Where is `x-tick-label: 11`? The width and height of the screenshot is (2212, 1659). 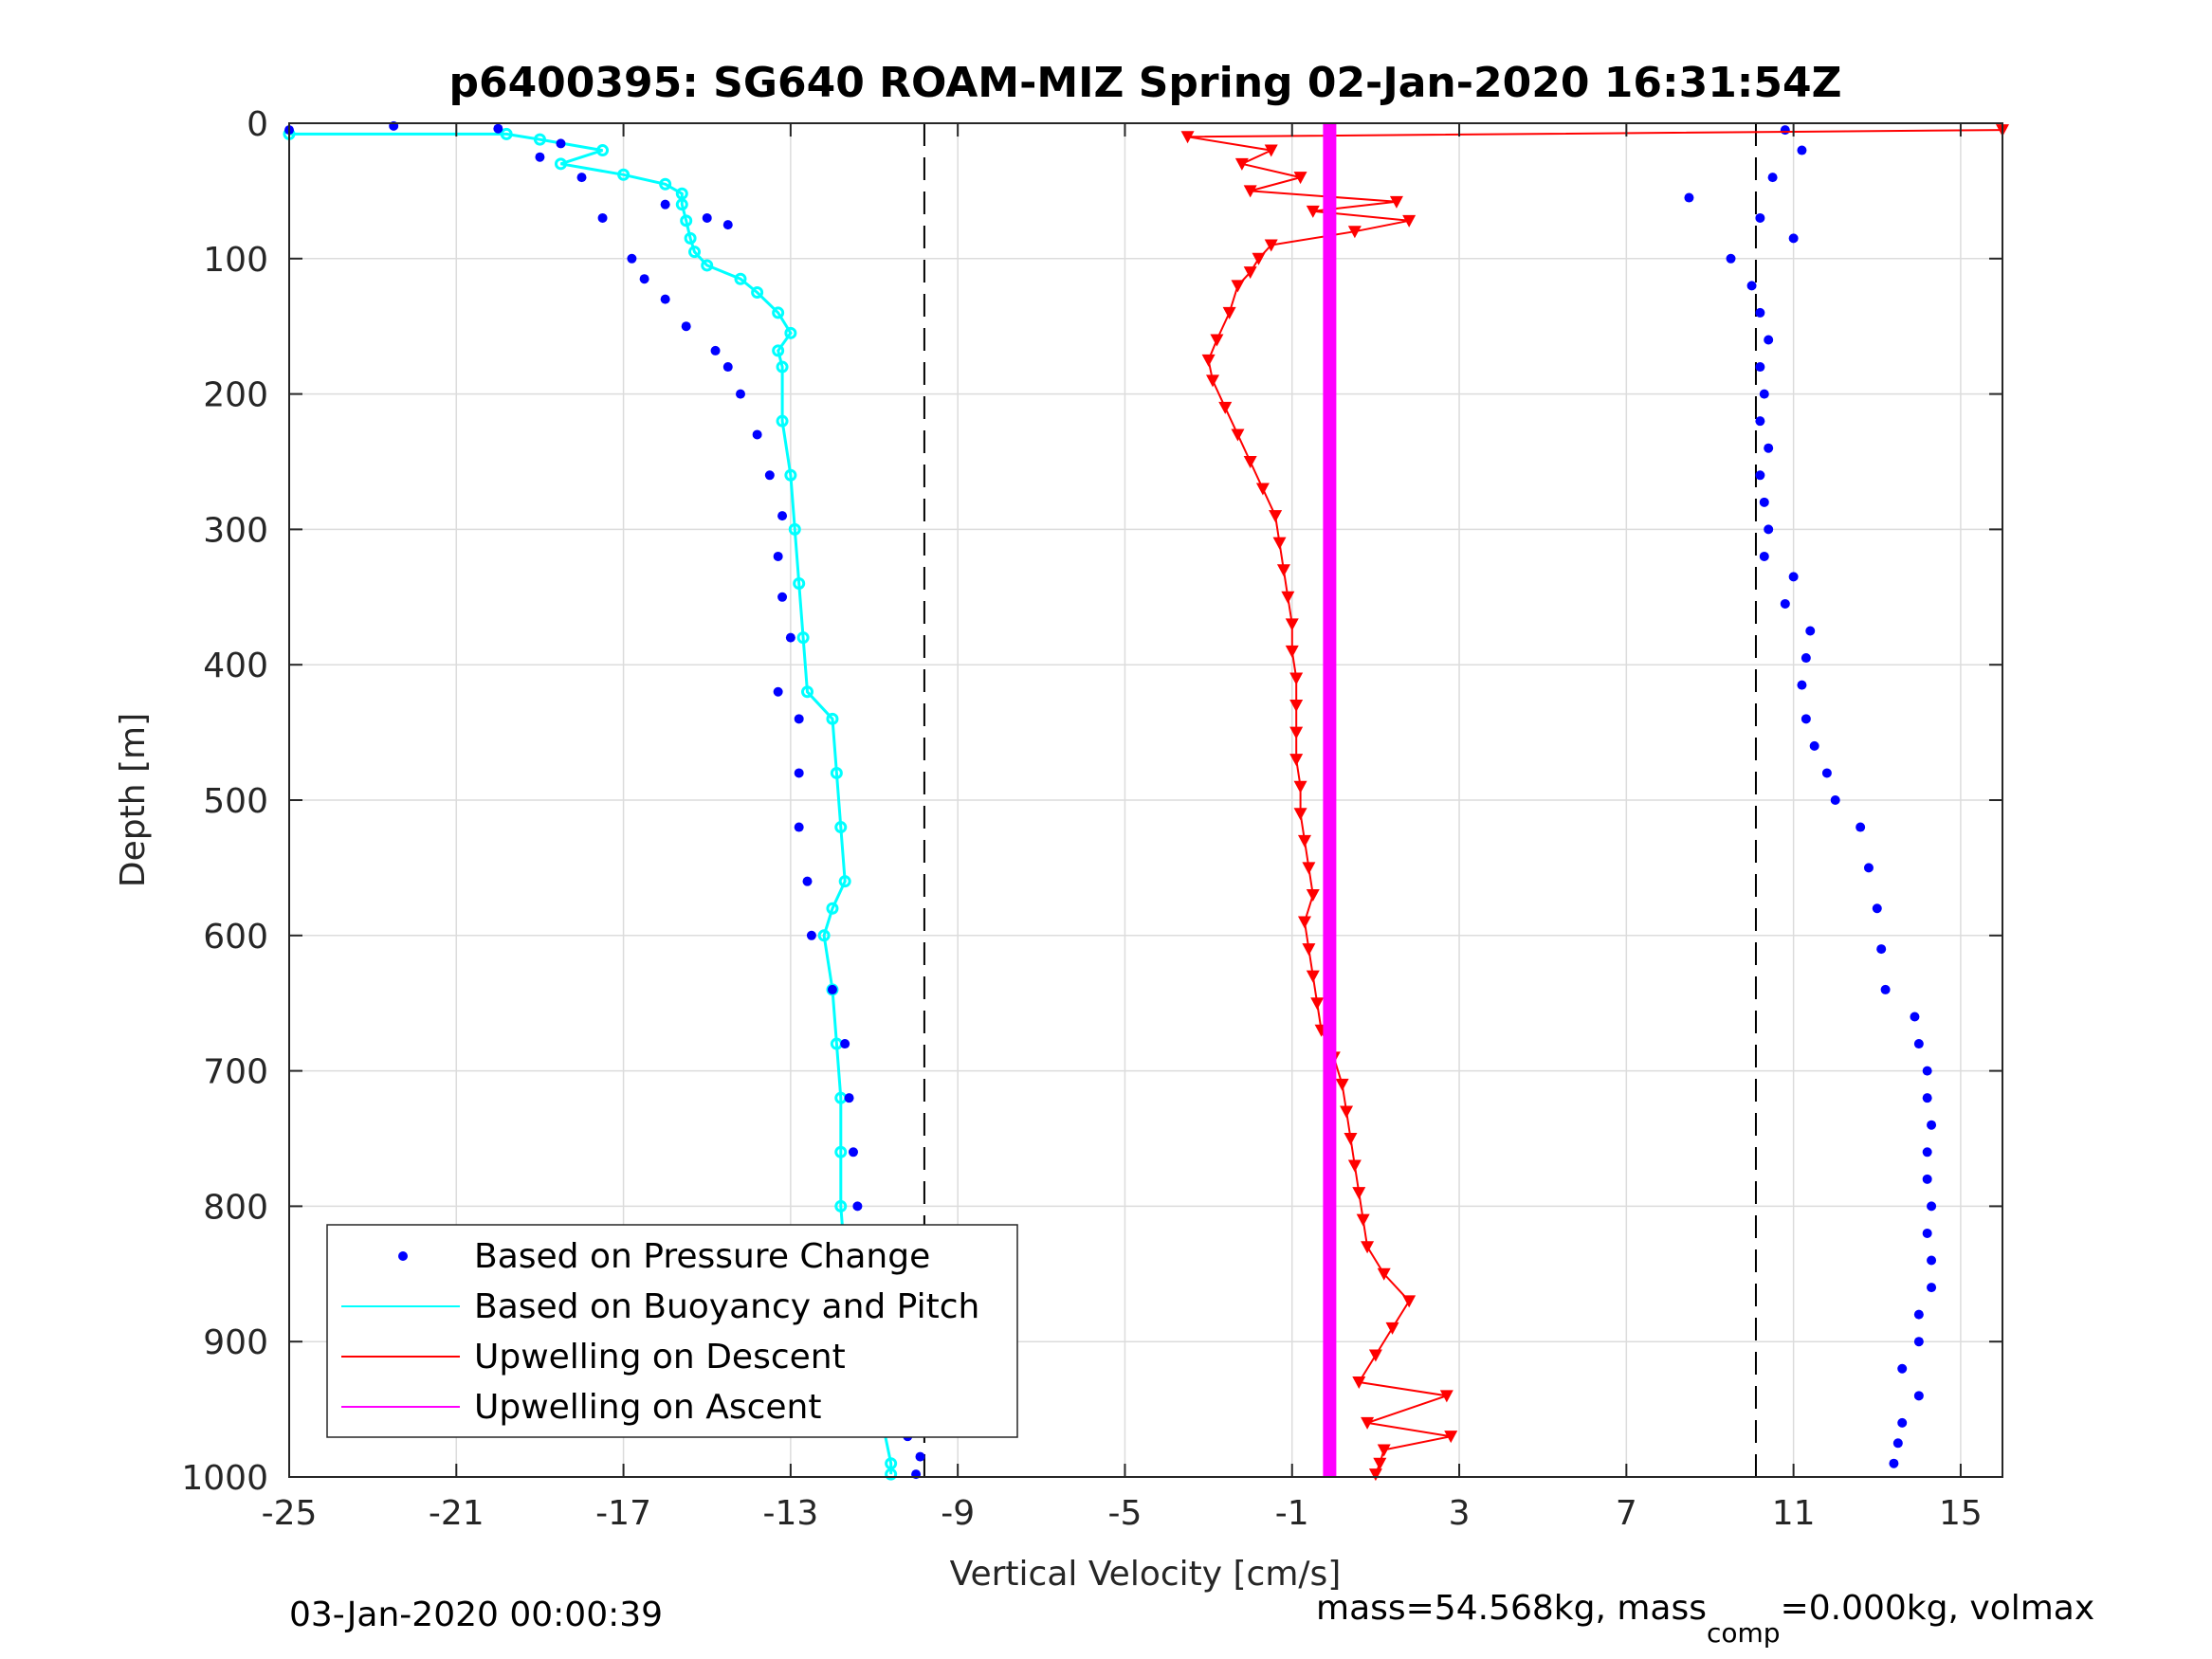
x-tick-label: 11 is located at coordinates (1794, 1513).